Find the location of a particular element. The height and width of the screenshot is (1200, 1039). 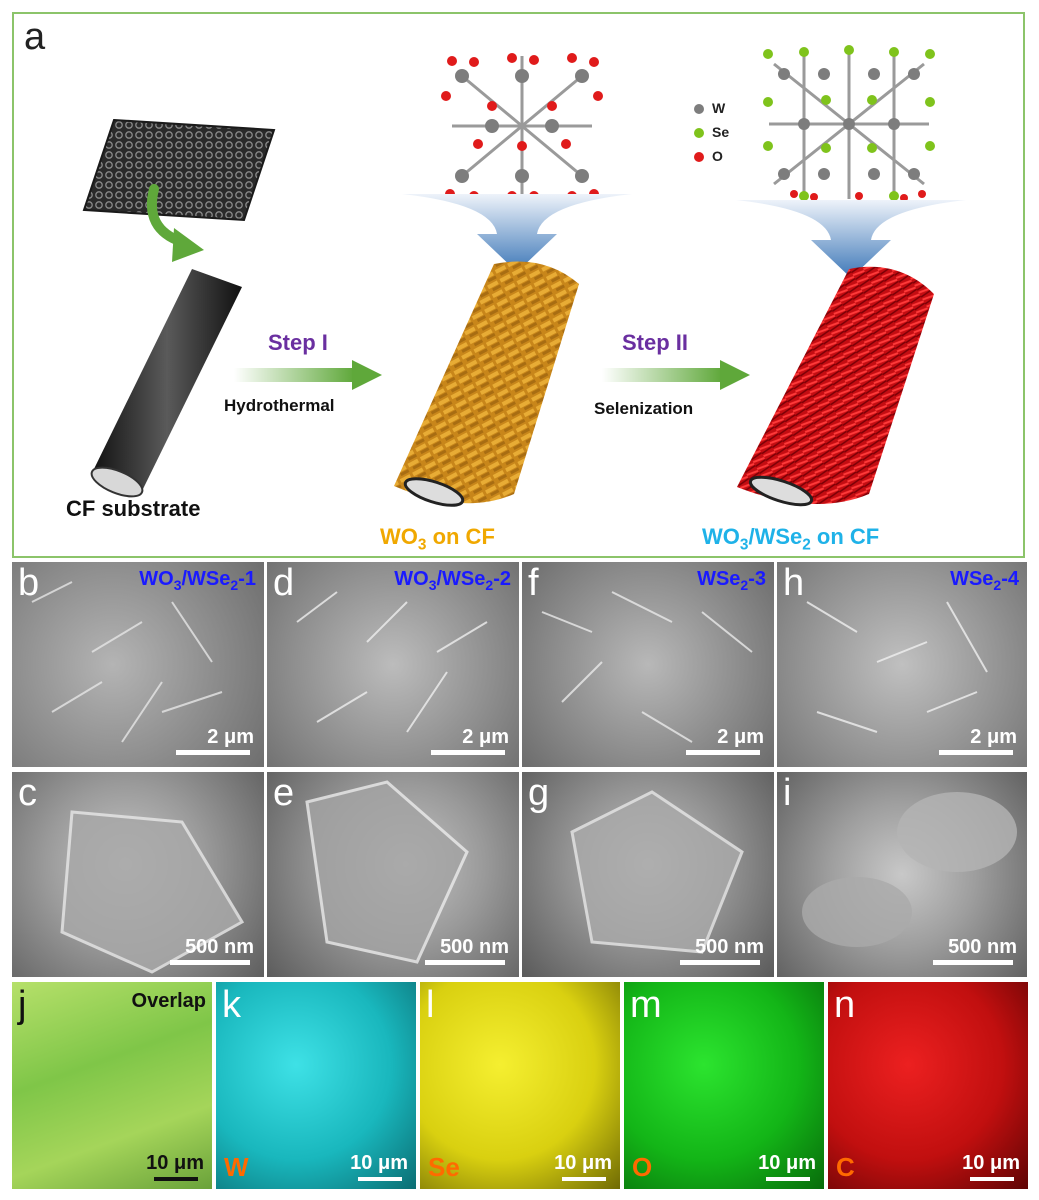

sem-tile-c: c 500 nm is located at coordinates (138, 874).